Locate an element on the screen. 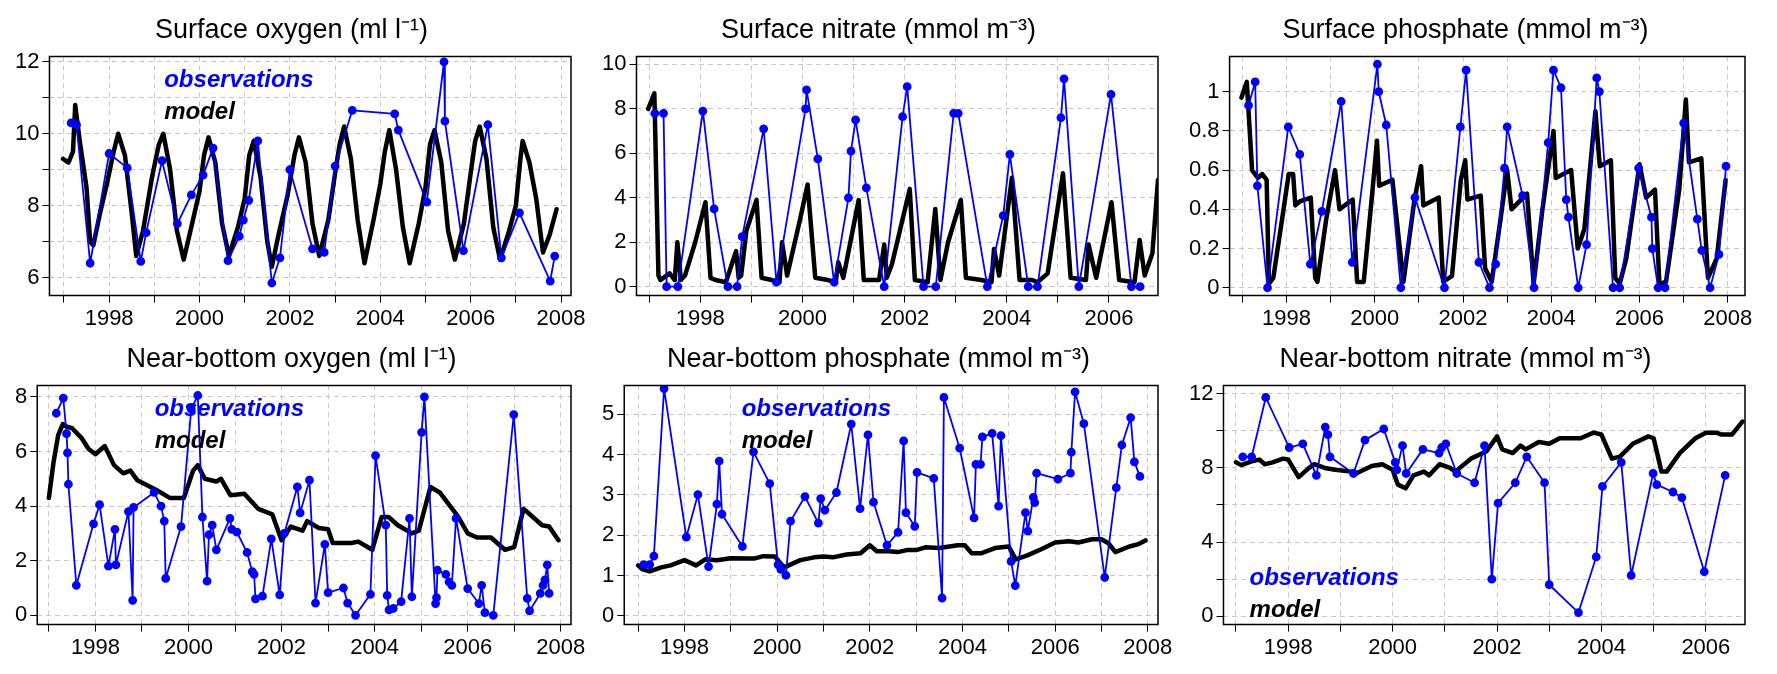 Image resolution: width=1777 pixels, height=674 pixels. y-tick-label: 0.6 is located at coordinates (1204, 169).